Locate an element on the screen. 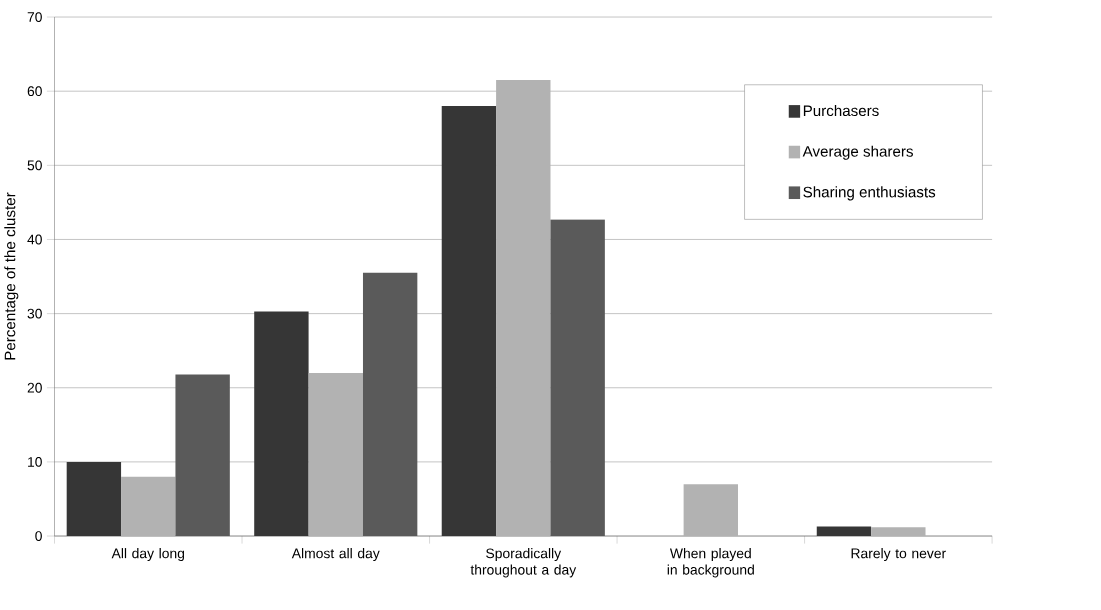  y-tick-label: 40 is located at coordinates (34, 239).